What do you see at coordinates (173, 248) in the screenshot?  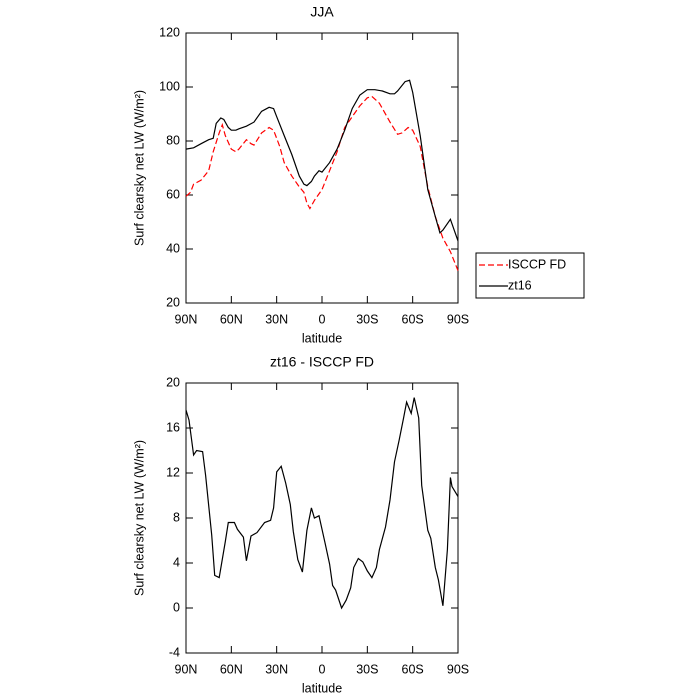 I see `y-tick-label: 40` at bounding box center [173, 248].